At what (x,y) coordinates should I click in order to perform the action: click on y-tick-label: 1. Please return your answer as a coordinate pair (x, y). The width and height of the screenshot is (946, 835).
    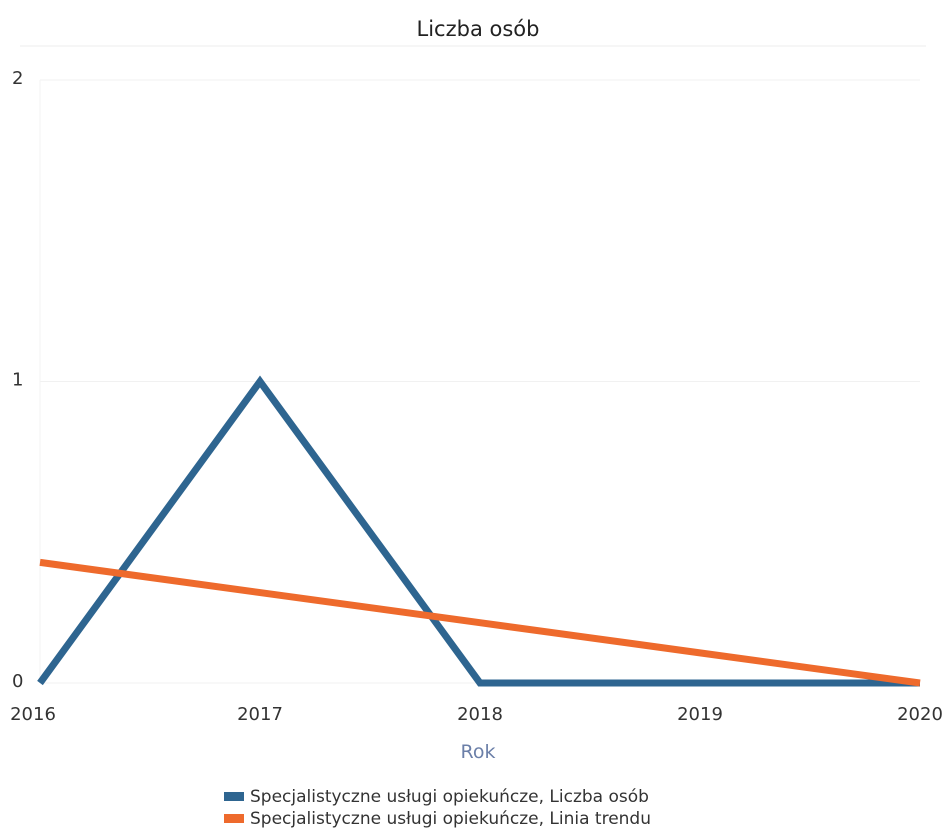
    Looking at the image, I should click on (17, 380).